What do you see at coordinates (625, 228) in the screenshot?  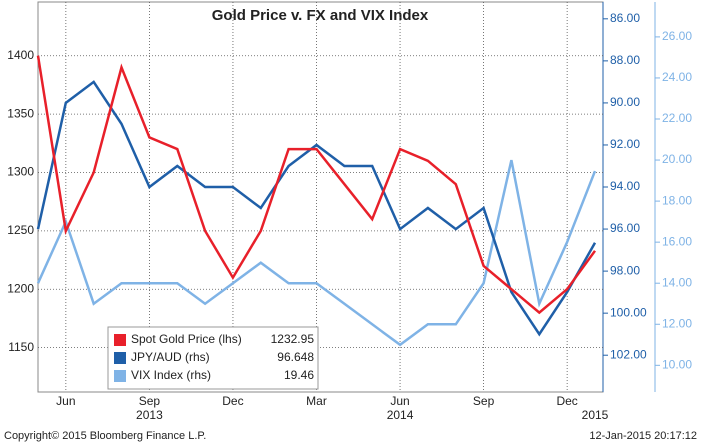 I see `y2-tick-label: 96.00` at bounding box center [625, 228].